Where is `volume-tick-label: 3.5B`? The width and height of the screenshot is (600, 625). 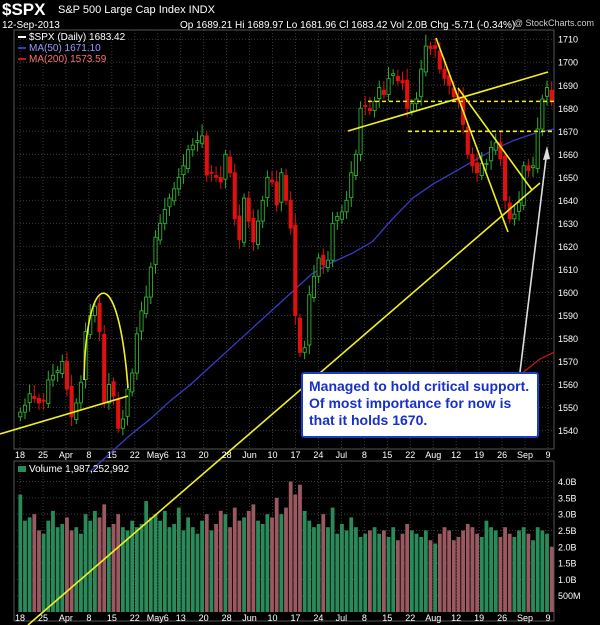 volume-tick-label: 3.5B is located at coordinates (567, 498).